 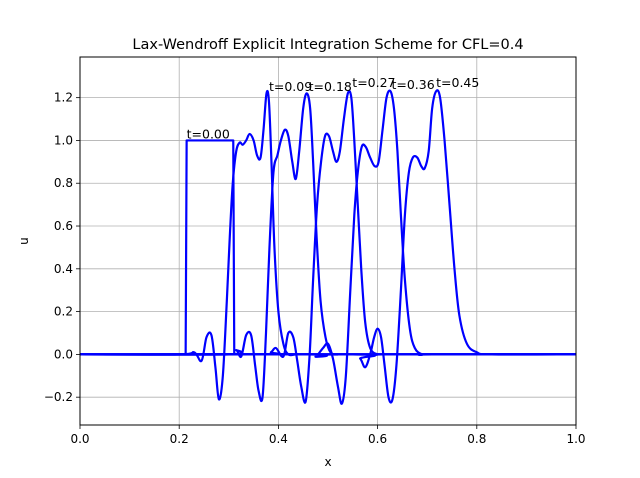 I want to click on series-annotation: t=0.27, so click(x=373, y=82).